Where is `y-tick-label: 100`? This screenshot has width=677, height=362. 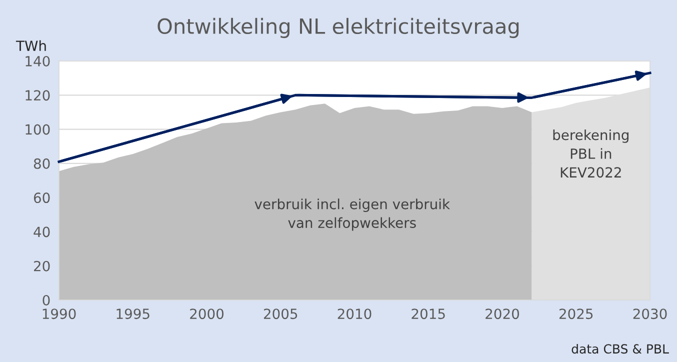
y-tick-label: 100 is located at coordinates (38, 129).